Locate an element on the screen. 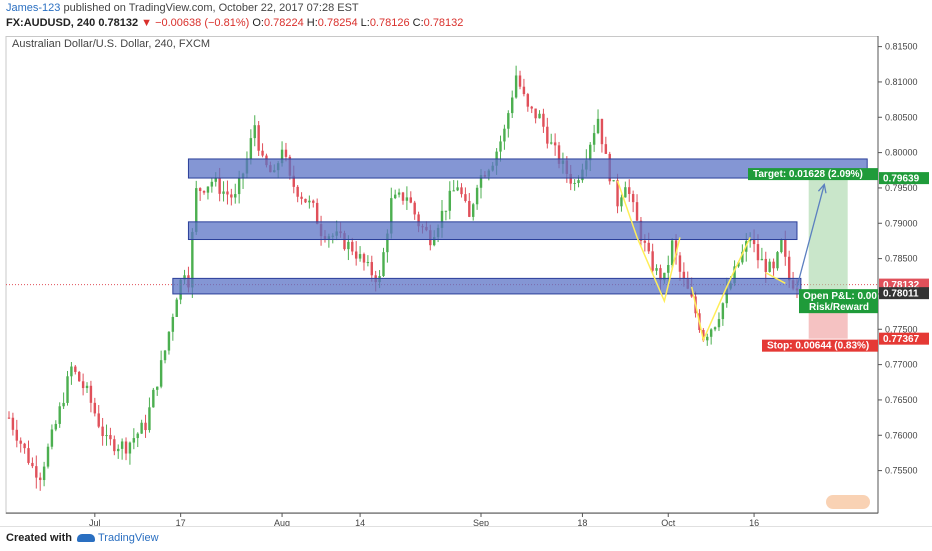  chart-title: Australian Dollar/U.S. Dollar, 240, FXCM is located at coordinates (111, 44).